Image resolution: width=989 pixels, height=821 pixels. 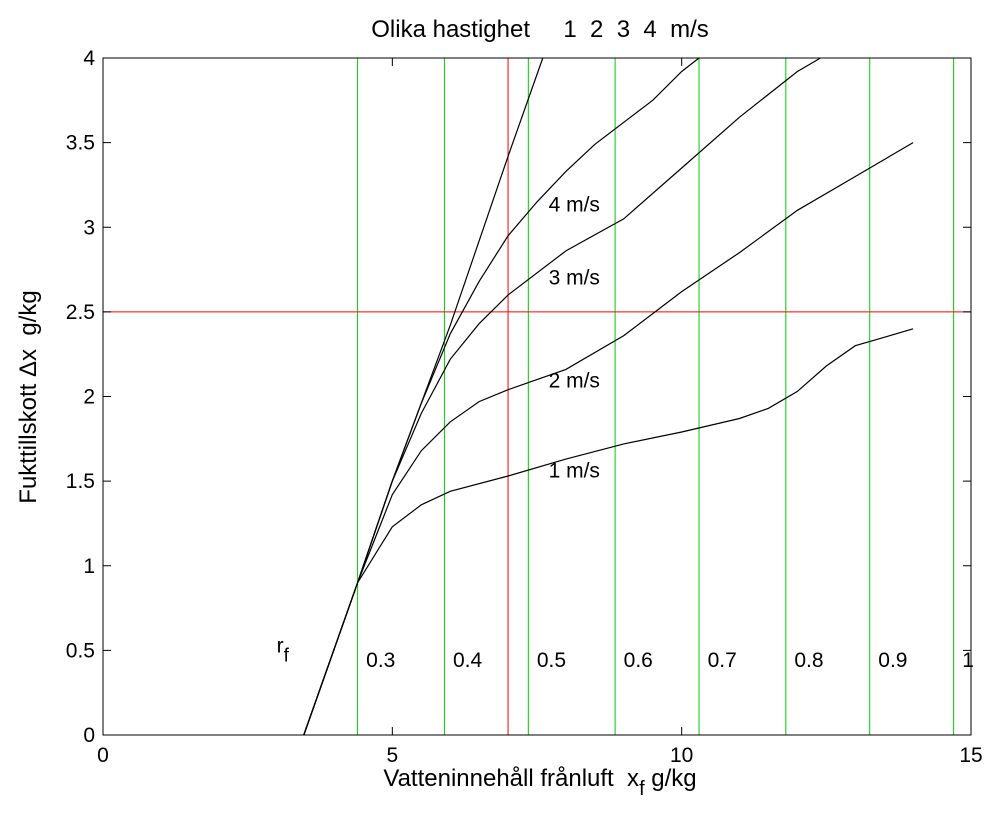 I want to click on rf-value-label: 0.5, so click(x=551, y=660).